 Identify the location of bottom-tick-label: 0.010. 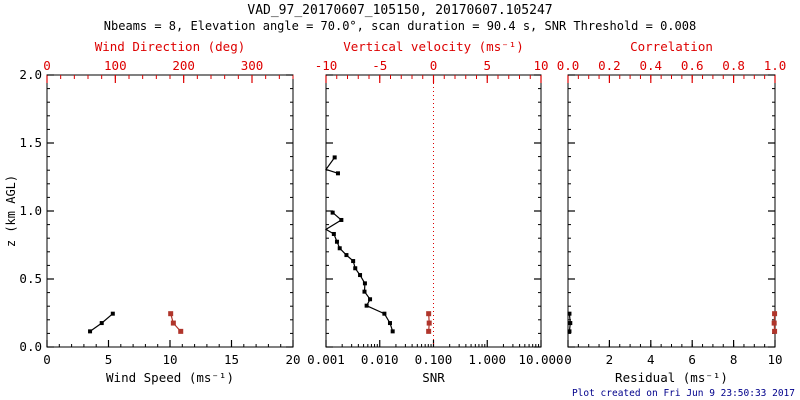
(380, 359).